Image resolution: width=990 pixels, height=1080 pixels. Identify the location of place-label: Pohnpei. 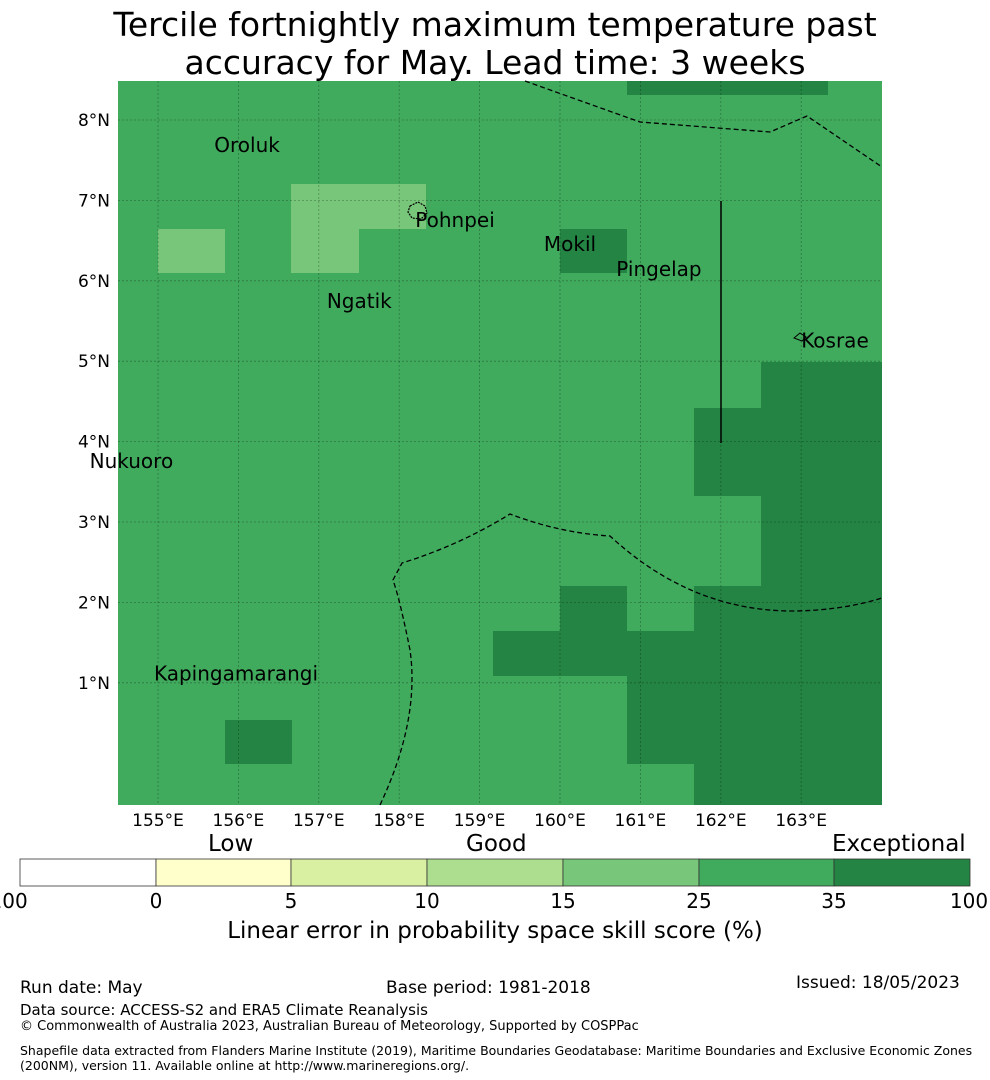
(455, 220).